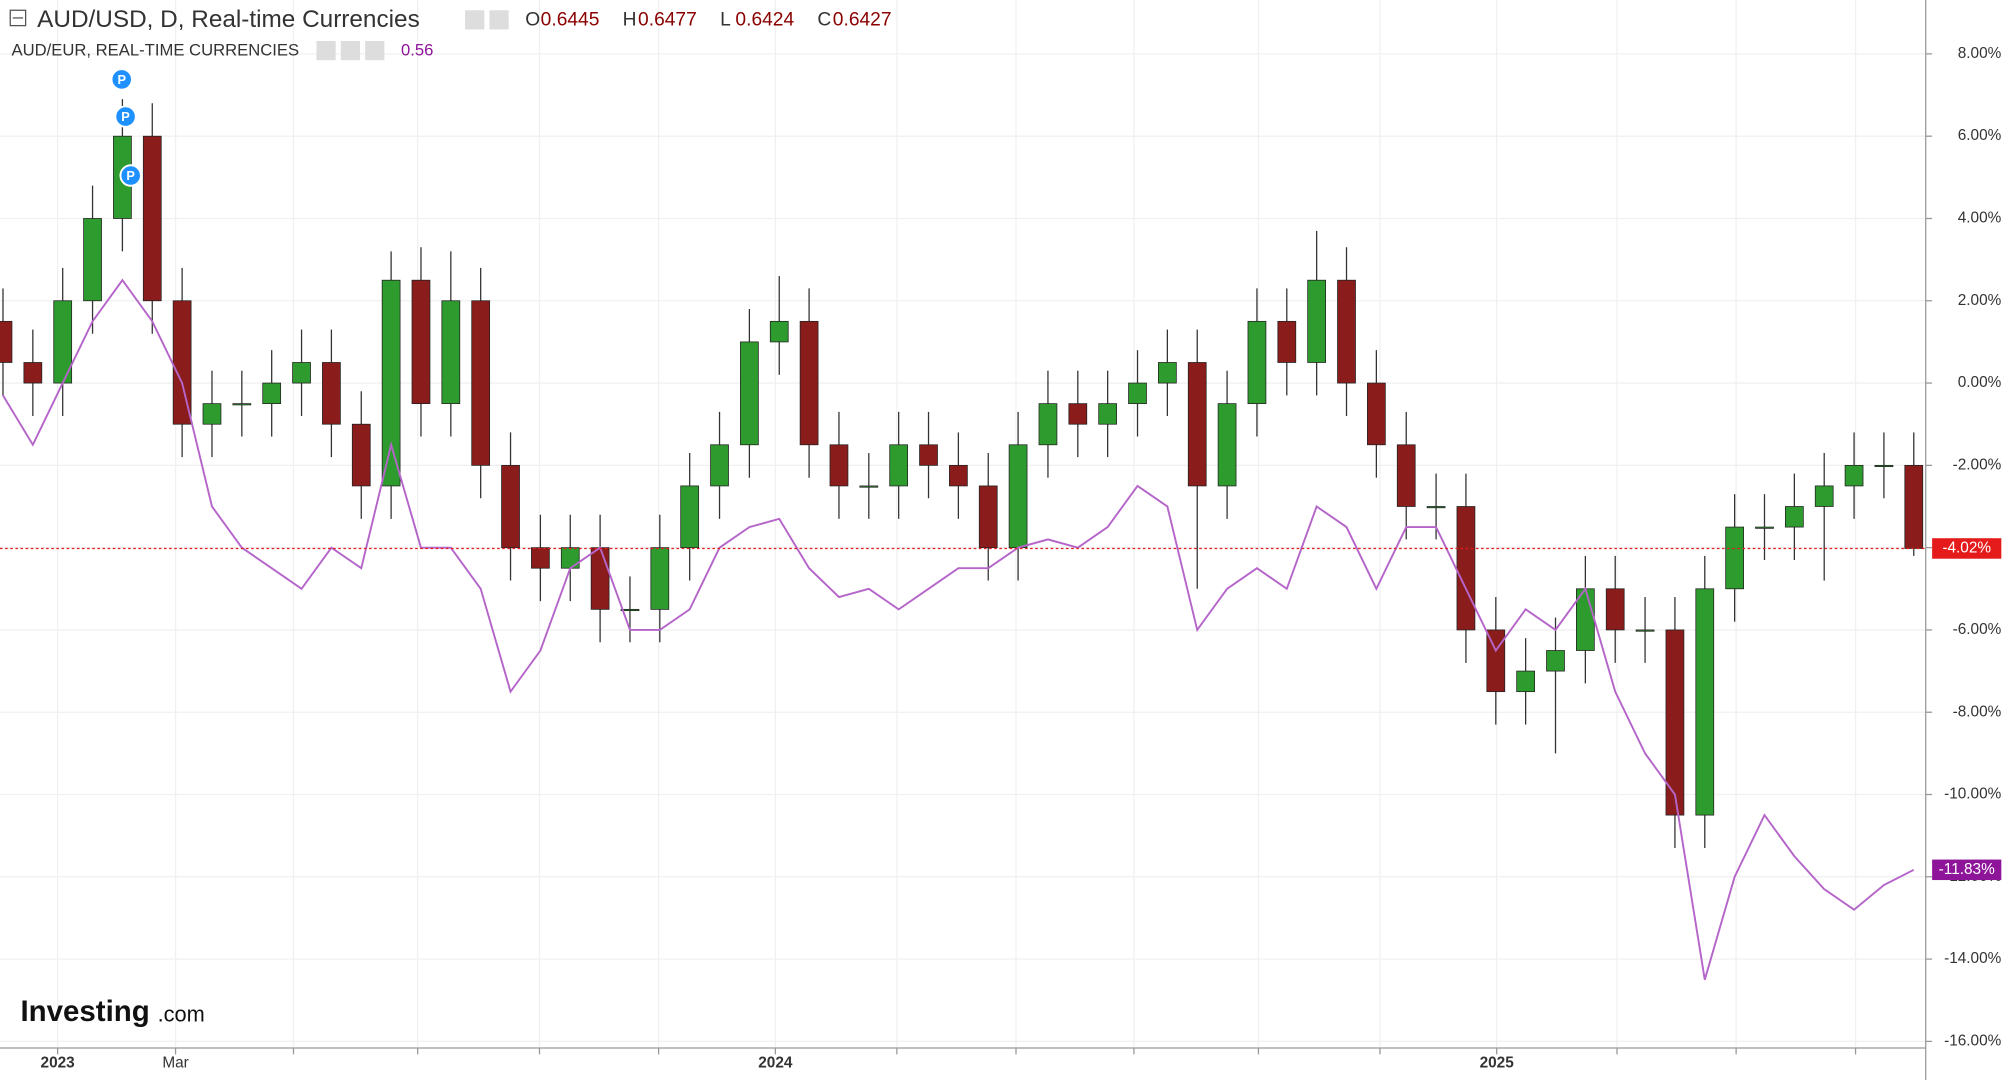 This screenshot has height=1080, width=2009. What do you see at coordinates (156, 50) in the screenshot?
I see `compare-title: AUD/EUR, REAL-TIME CURRENCIES` at bounding box center [156, 50].